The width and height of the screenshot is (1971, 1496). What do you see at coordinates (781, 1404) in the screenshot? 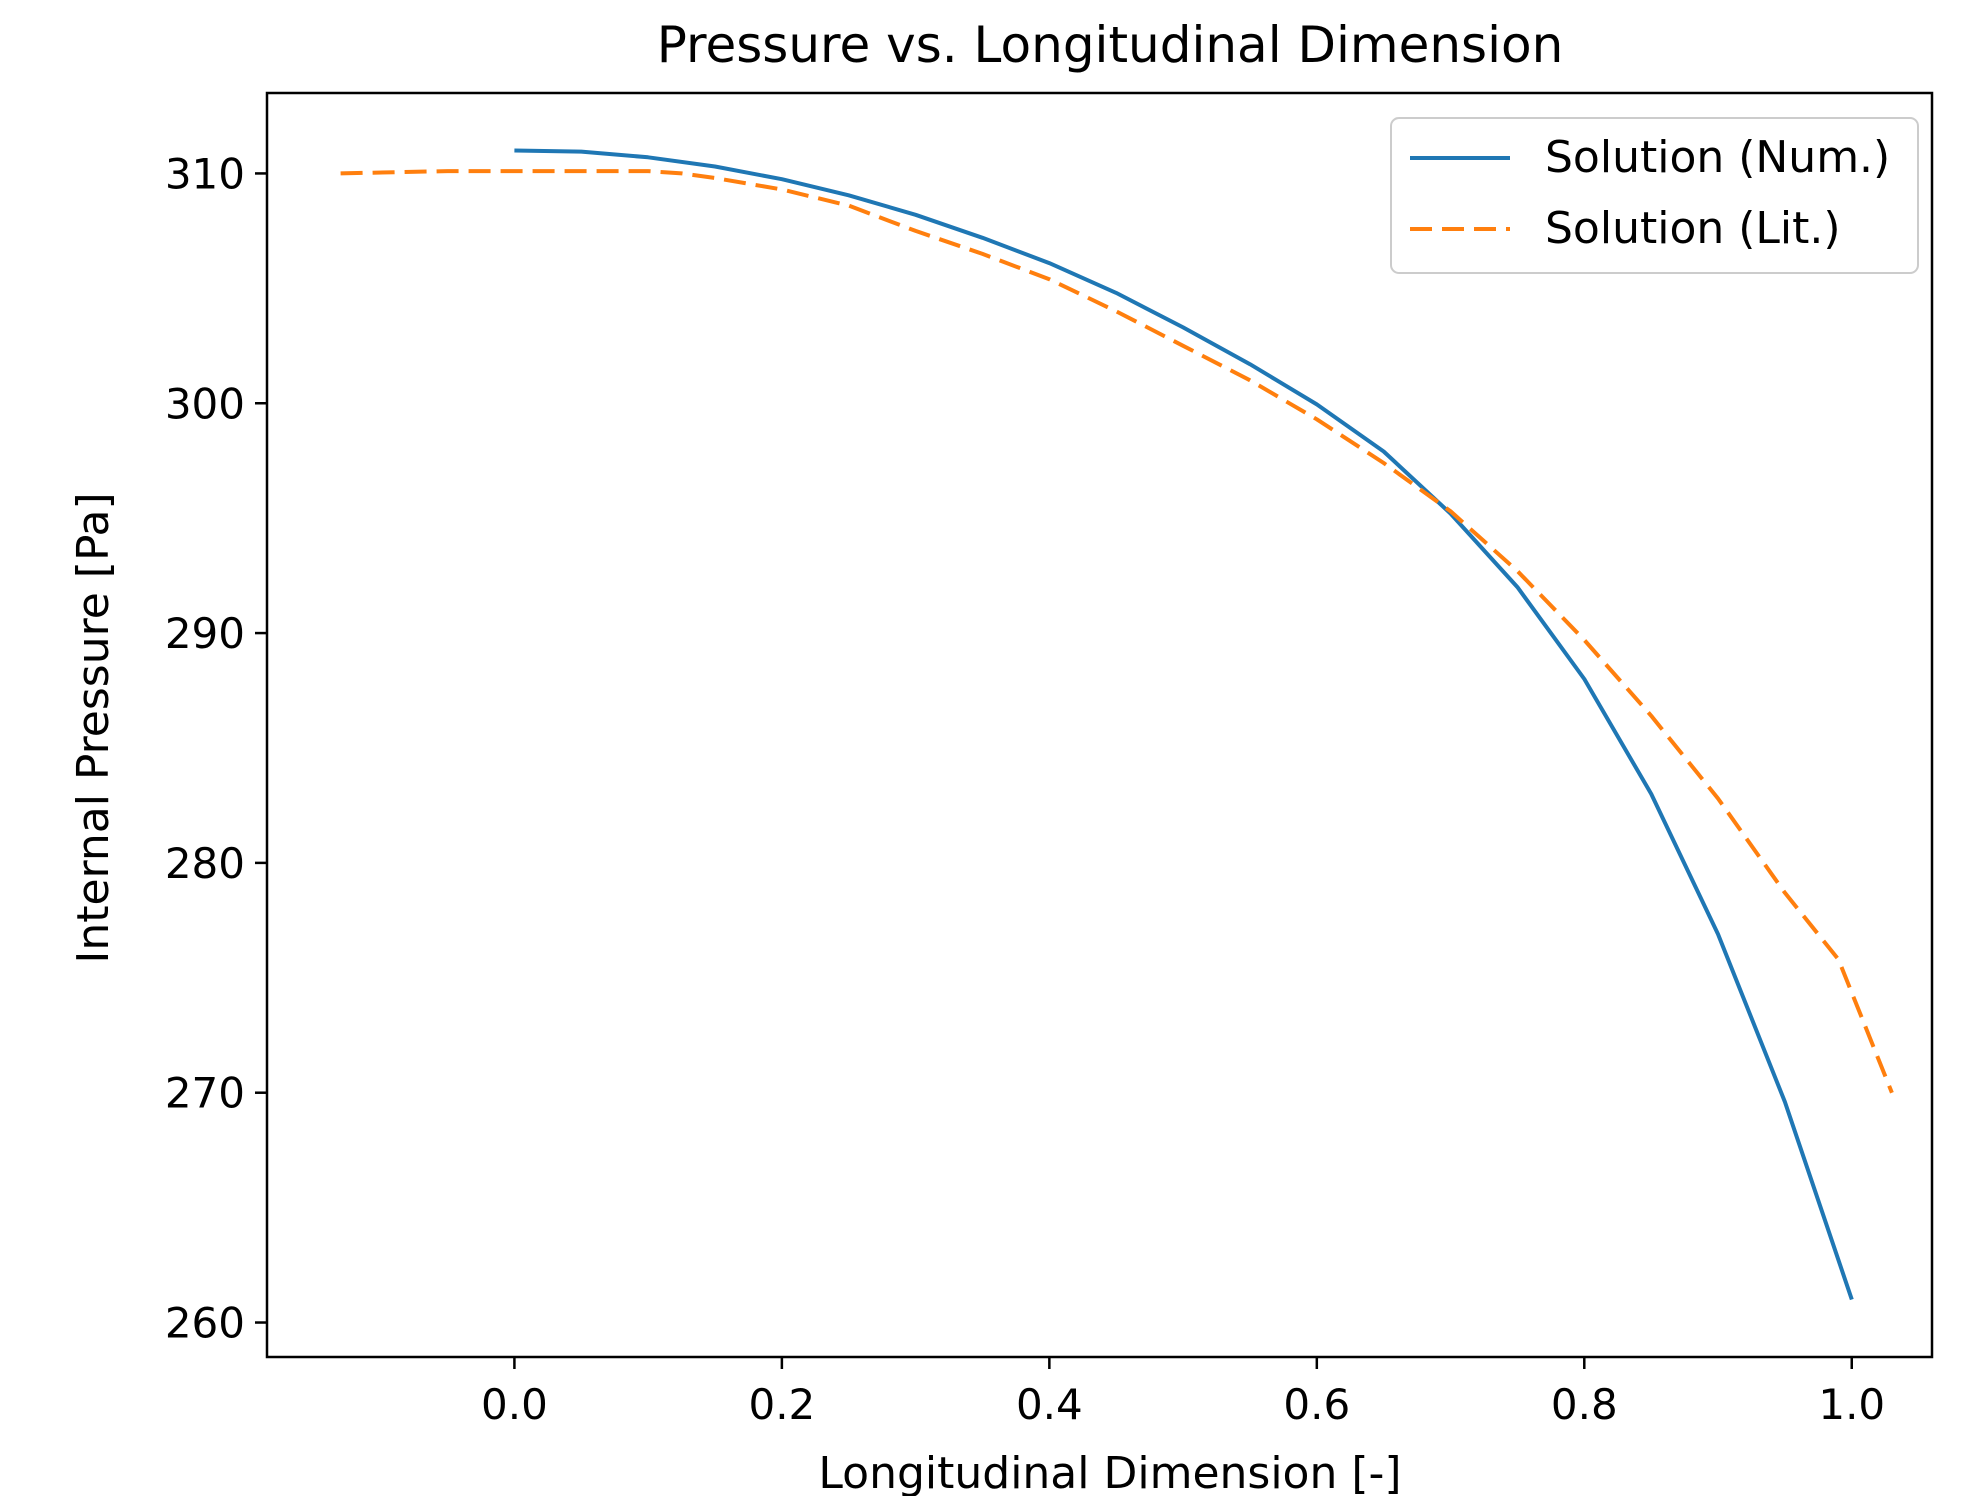
I see `x-tick-label: 0.2` at bounding box center [781, 1404].